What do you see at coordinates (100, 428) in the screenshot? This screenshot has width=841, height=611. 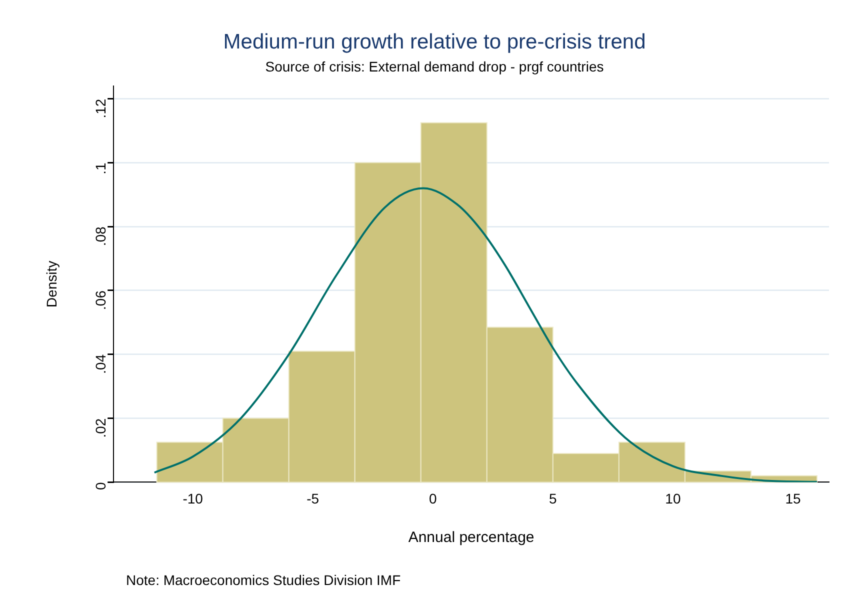 I see `y-tick-label: .02` at bounding box center [100, 428].